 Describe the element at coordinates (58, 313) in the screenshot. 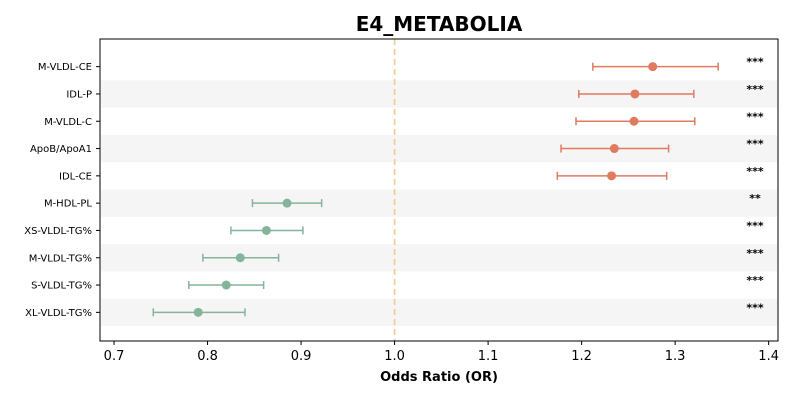

I see `y-tick-label: XL-VLDL-TG%` at that location.